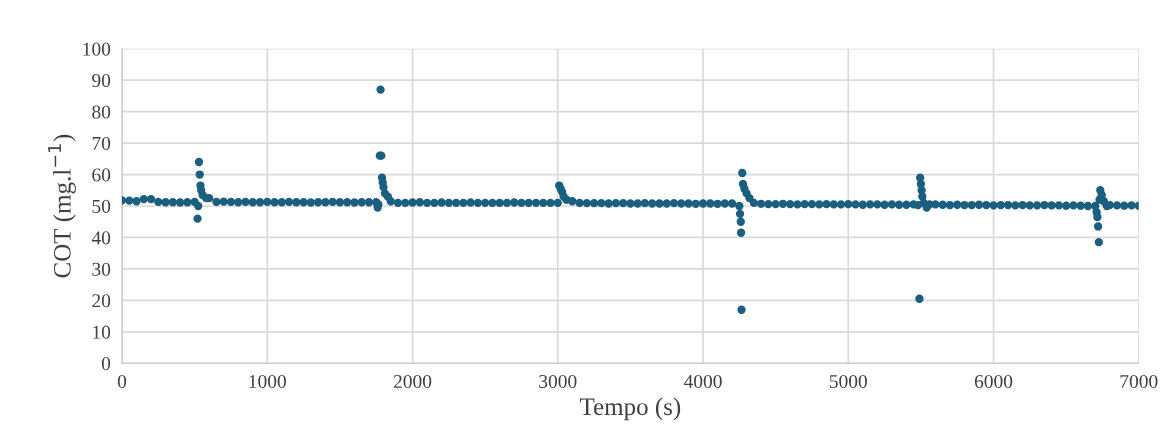  Describe the element at coordinates (102, 332) in the screenshot. I see `y-tick-label: 10` at that location.